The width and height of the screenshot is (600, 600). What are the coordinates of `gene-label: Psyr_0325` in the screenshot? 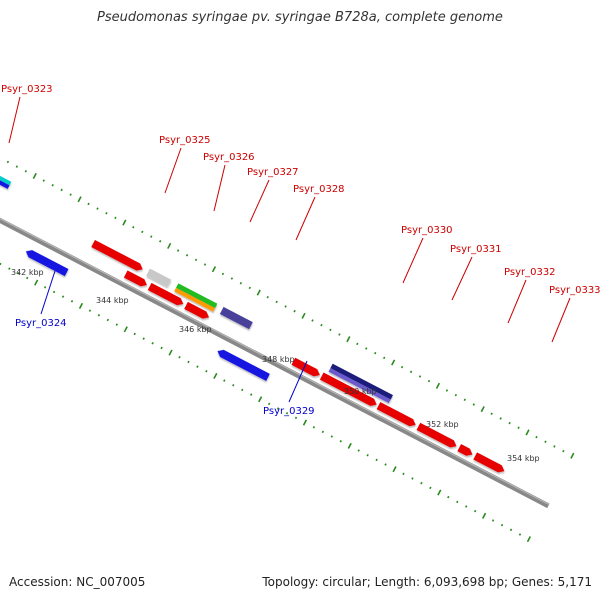 It's located at (185, 140).